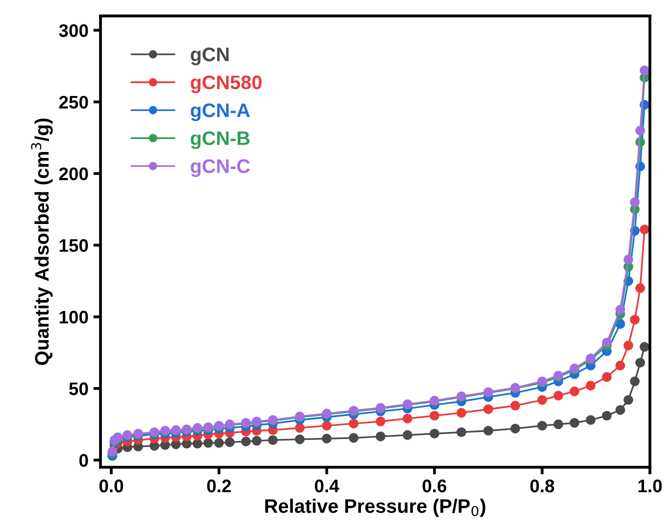 This screenshot has height=531, width=670. Describe the element at coordinates (434, 486) in the screenshot. I see `x-tick-label: 0.6` at that location.